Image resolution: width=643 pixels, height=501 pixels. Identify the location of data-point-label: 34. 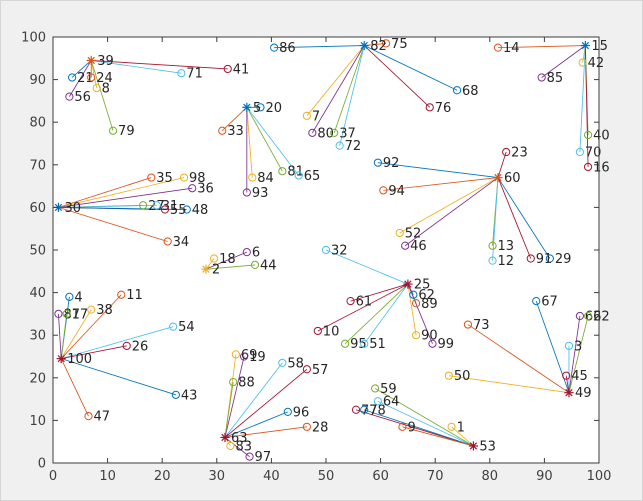
(181, 242).